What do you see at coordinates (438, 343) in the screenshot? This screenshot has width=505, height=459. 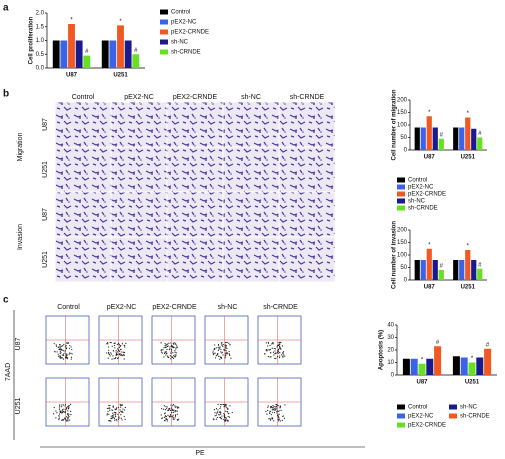 I see `significance-mark: #` at bounding box center [438, 343].